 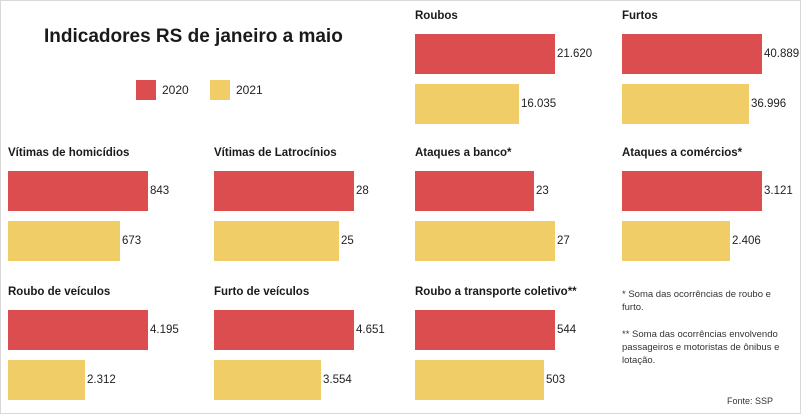 What do you see at coordinates (782, 54) in the screenshot?
I see `value-label-2020: 40.889` at bounding box center [782, 54].